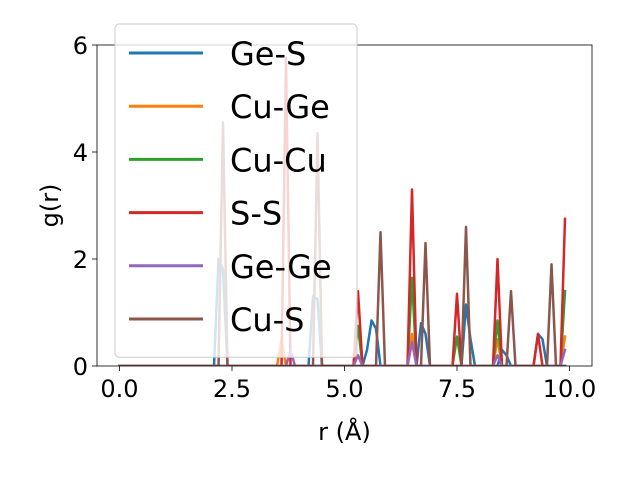  What do you see at coordinates (80, 367) in the screenshot?
I see `y-tick-label: 0` at bounding box center [80, 367].